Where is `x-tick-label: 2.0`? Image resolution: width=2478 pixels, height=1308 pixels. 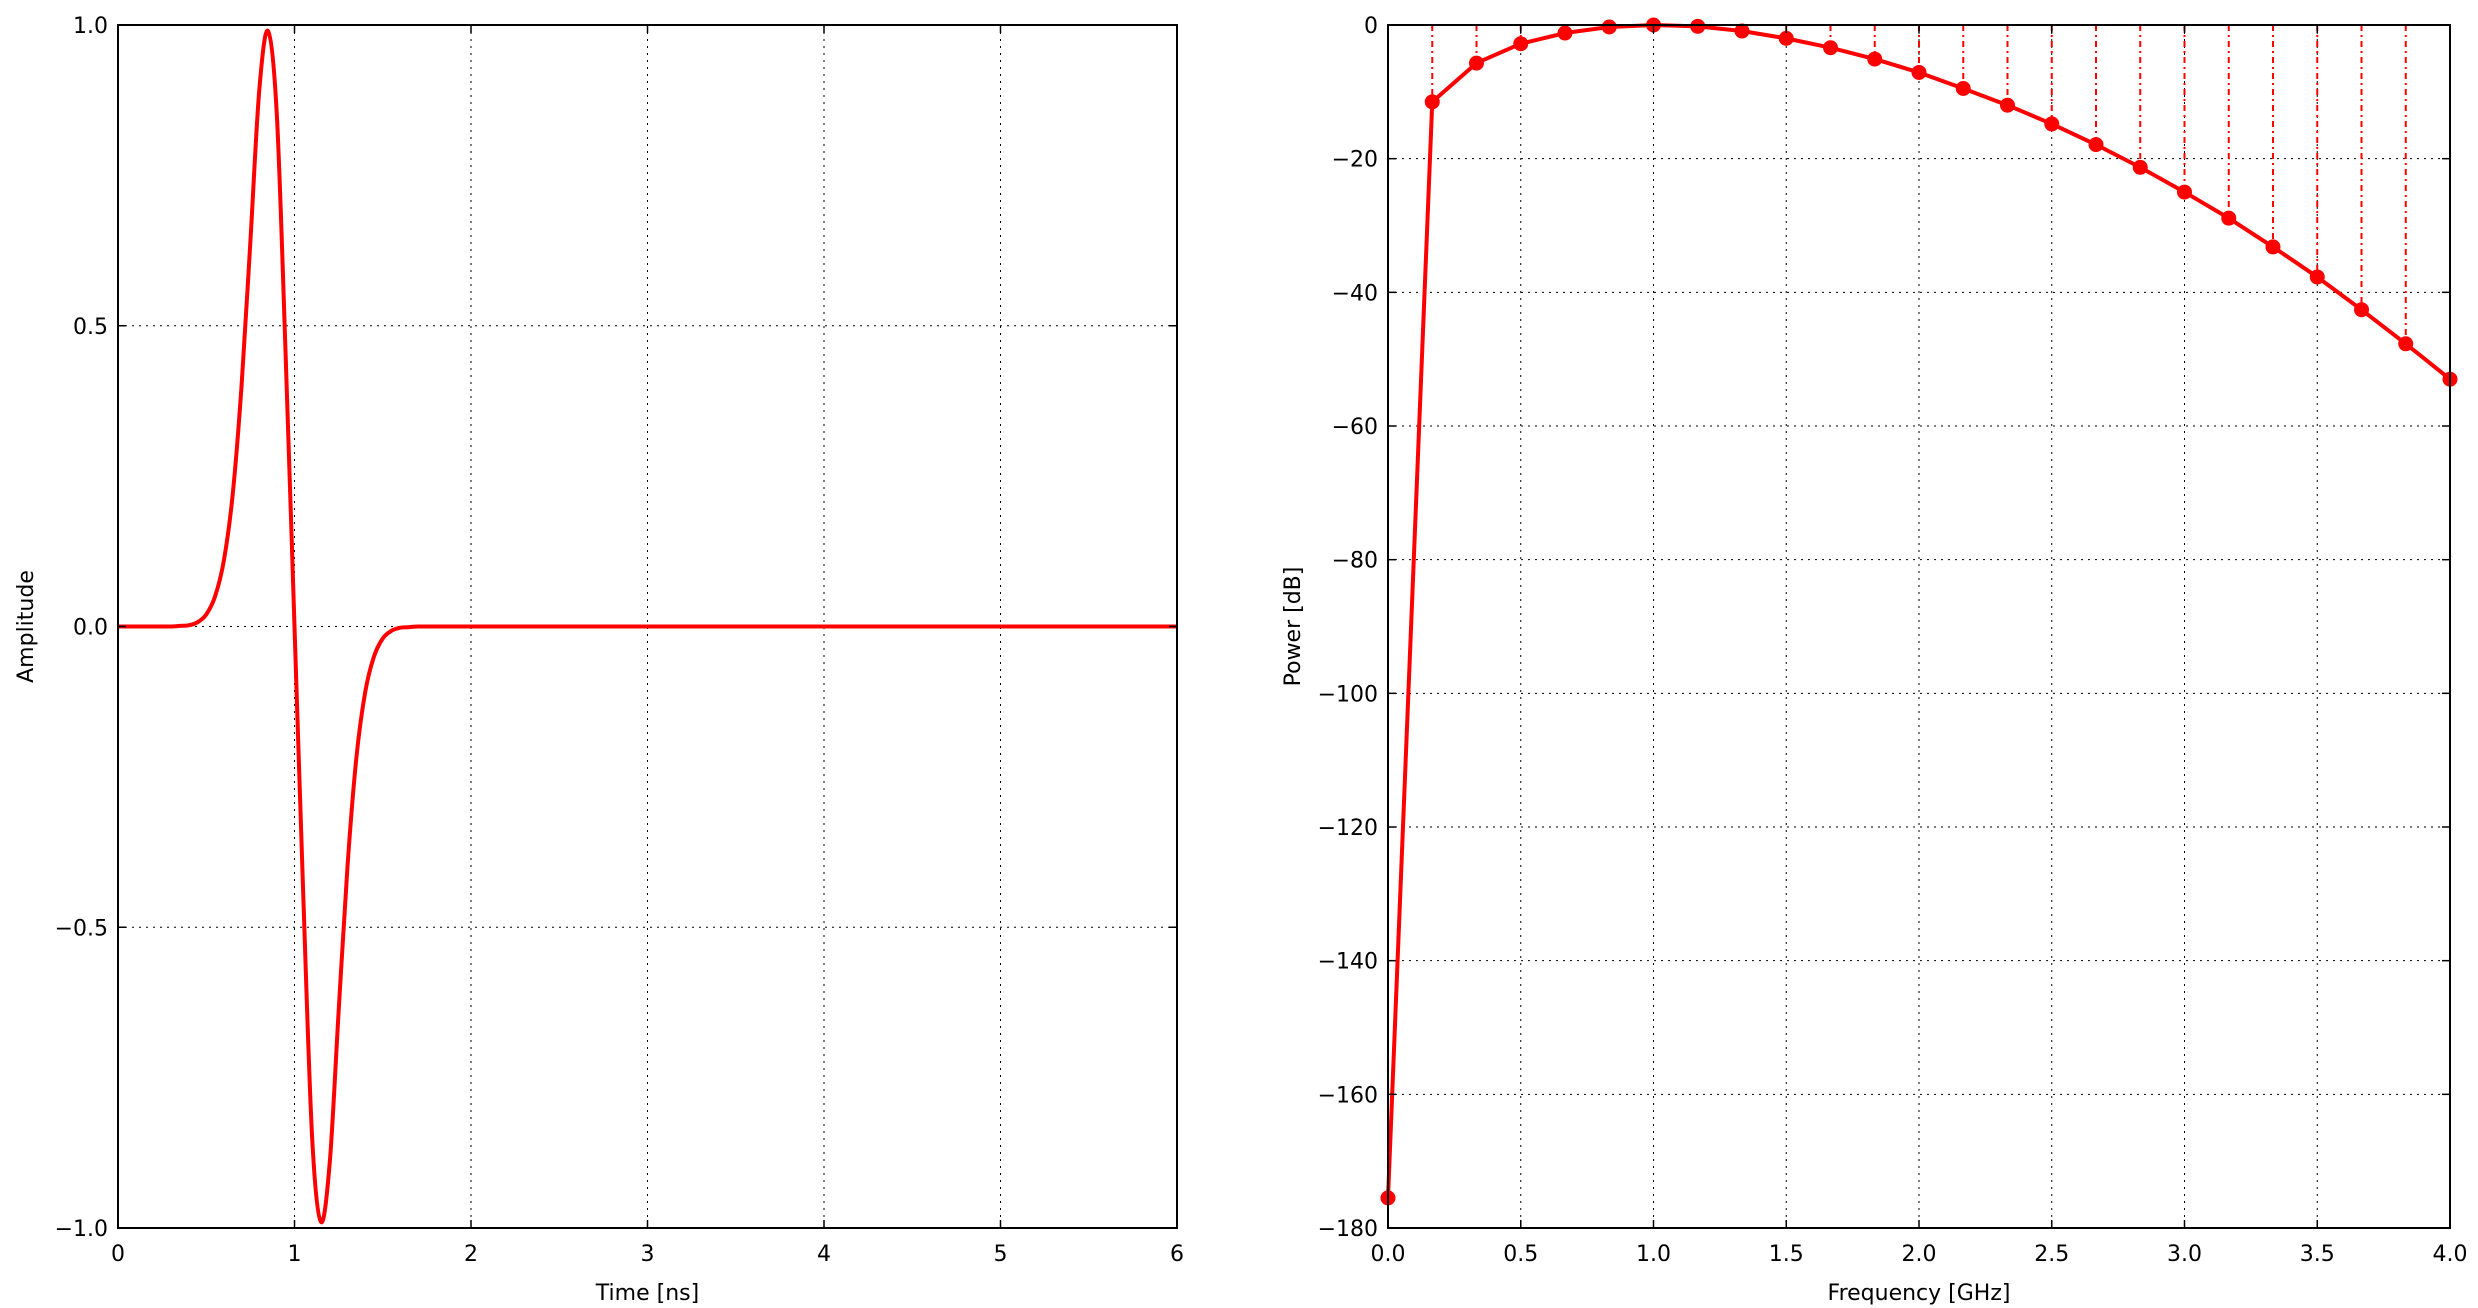 x-tick-label: 2.0 is located at coordinates (1919, 1254).